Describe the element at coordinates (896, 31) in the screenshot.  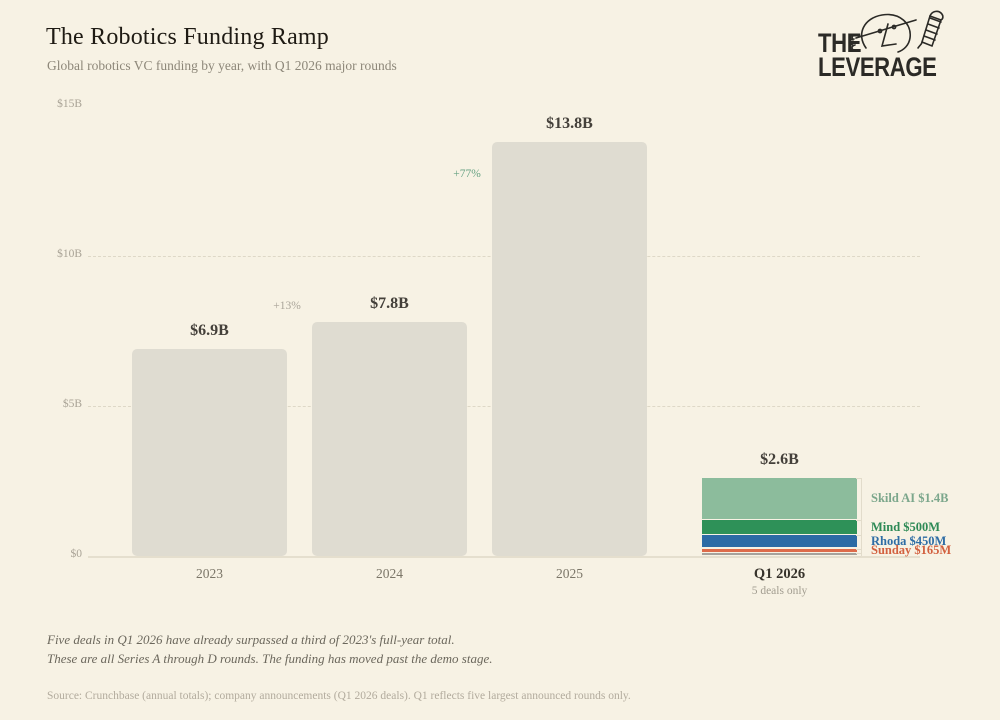
I see `logo-doodle-icon` at that location.